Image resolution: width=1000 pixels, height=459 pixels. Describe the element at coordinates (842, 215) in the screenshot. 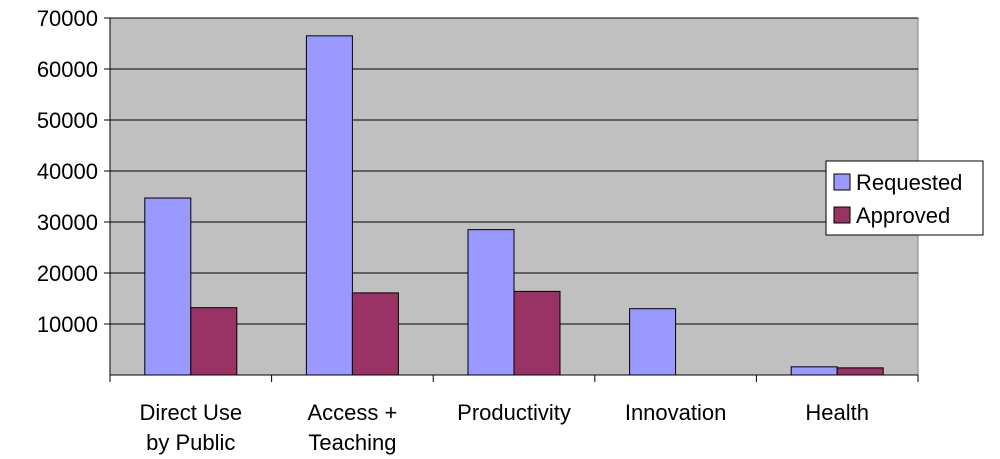

I see `legend-swatch-approved` at that location.